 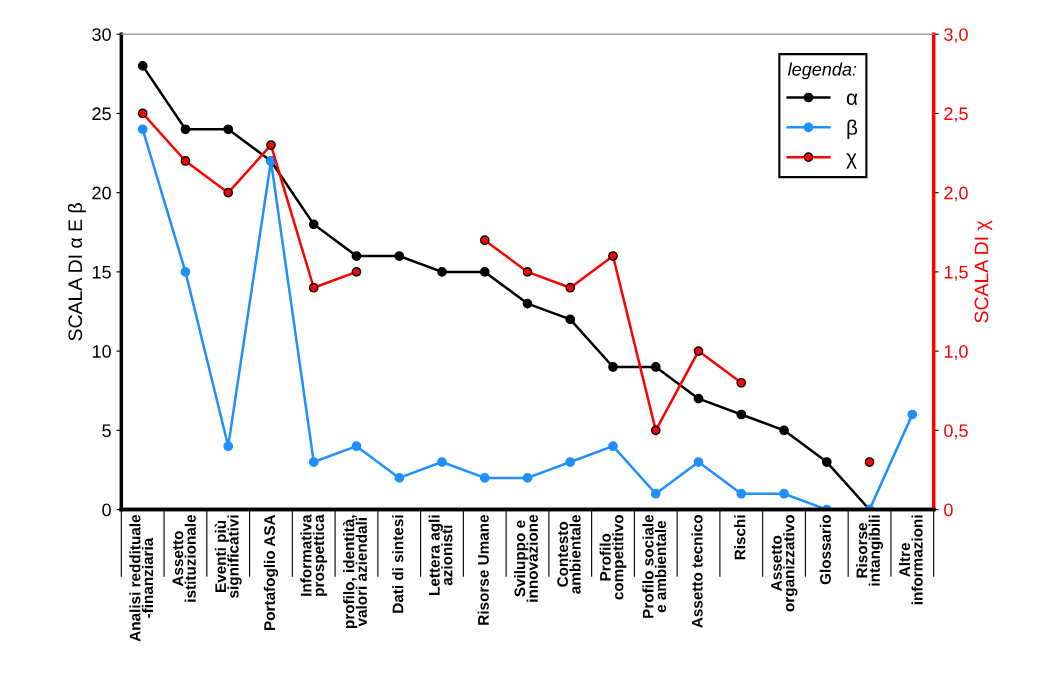 I want to click on y2-tick-label: 0, so click(x=948, y=510).